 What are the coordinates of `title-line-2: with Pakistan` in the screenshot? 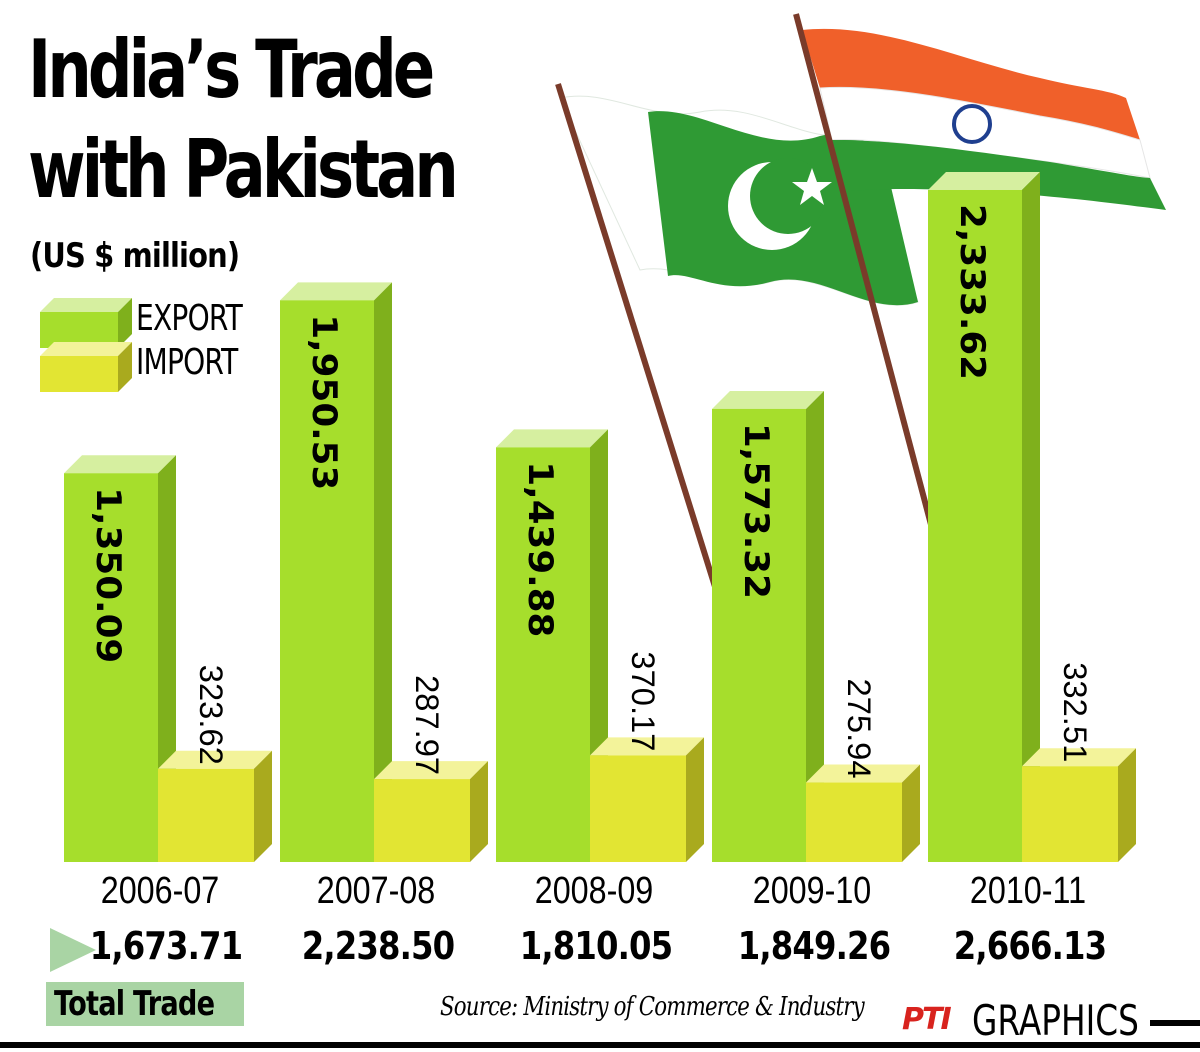 It's located at (243, 169).